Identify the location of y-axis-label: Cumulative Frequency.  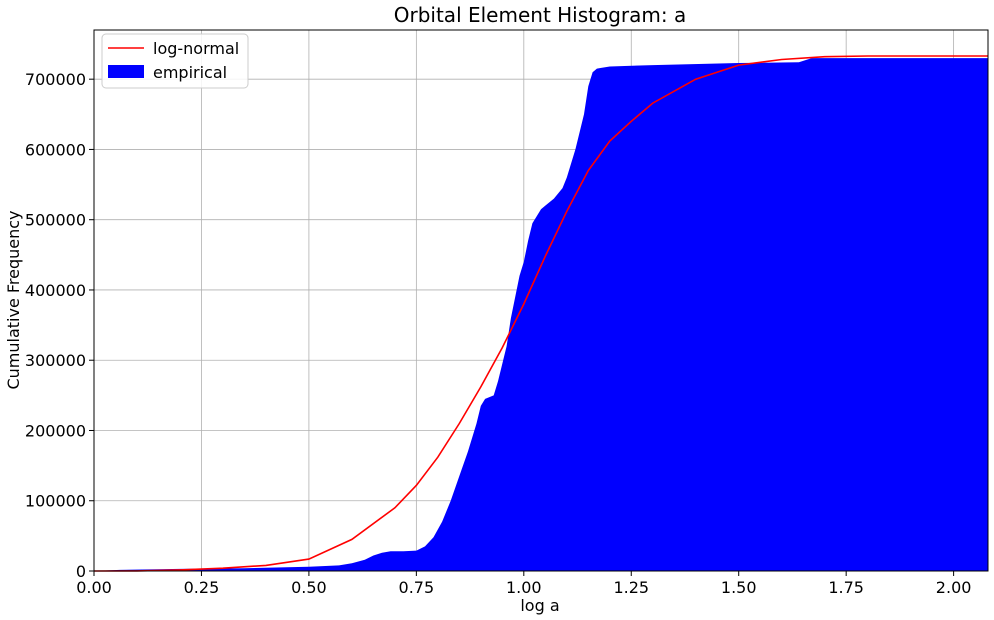
(13, 299).